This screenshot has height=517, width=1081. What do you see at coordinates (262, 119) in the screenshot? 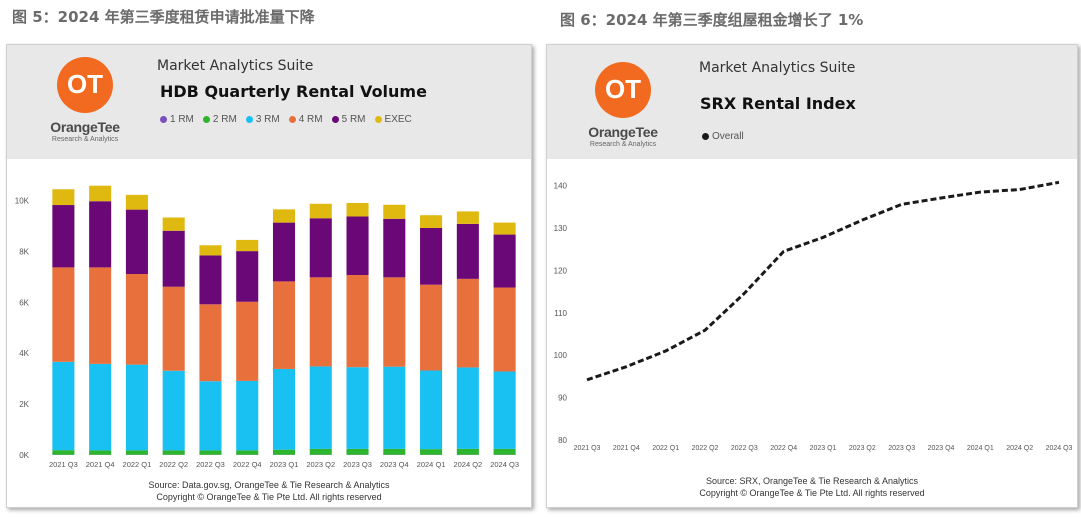
I see `legend-item: 3 RM` at bounding box center [262, 119].